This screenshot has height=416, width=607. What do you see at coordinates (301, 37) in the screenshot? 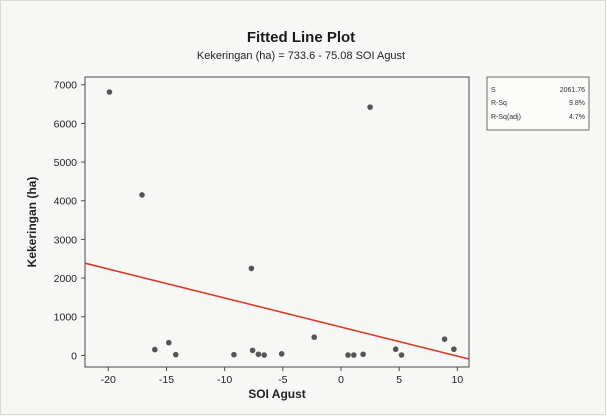
I see `chart-title: Fitted Line Plot` at bounding box center [301, 37].